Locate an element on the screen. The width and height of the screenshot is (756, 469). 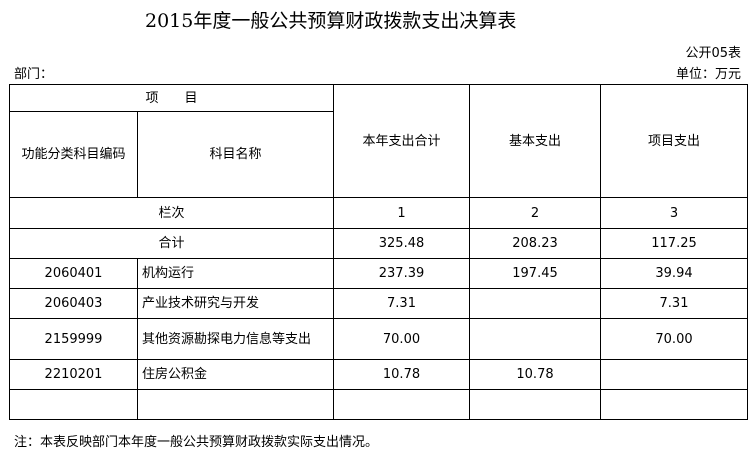
row-code: 2210201 is located at coordinates (73, 374).